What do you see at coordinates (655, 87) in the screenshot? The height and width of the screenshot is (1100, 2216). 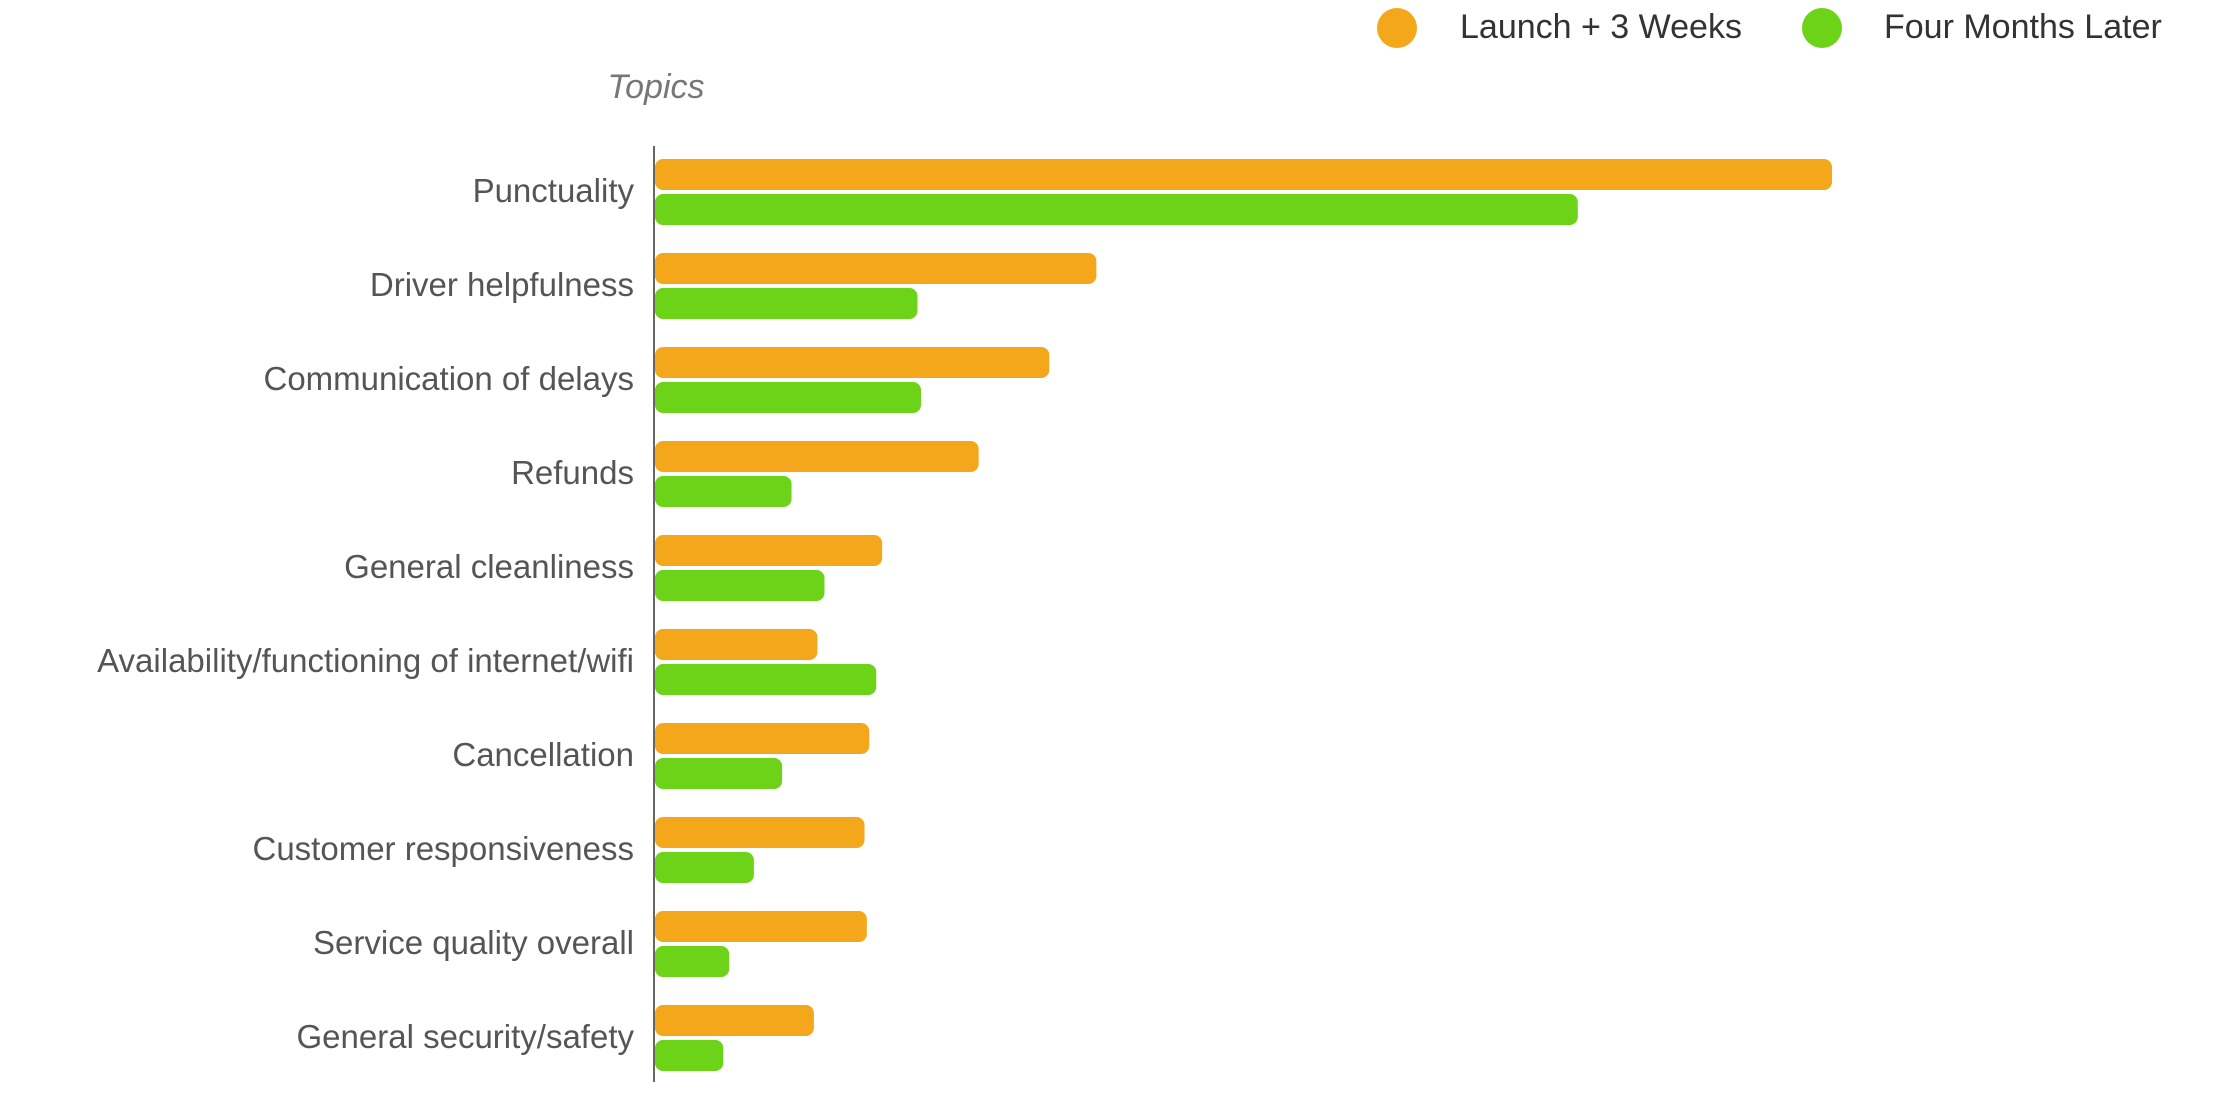 I see `y-axis-title: Topics` at bounding box center [655, 87].